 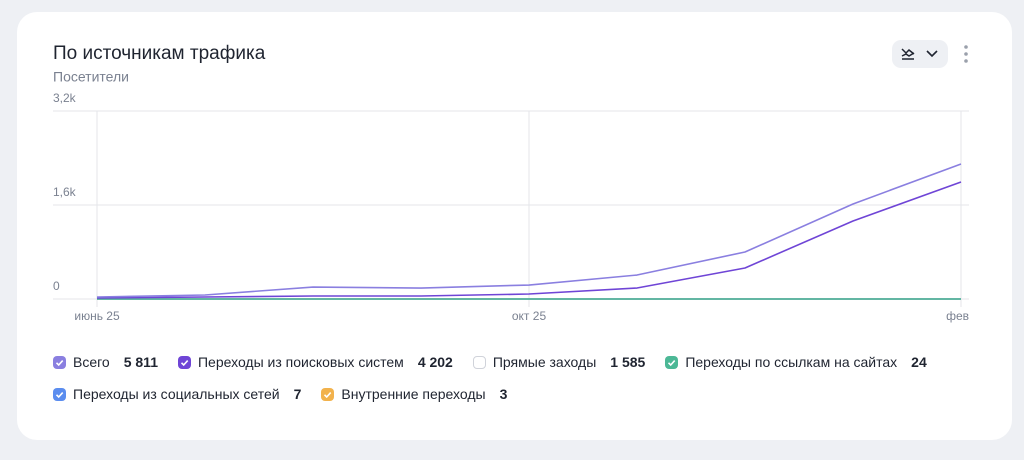 I want to click on legend-item: Переходы по ссылкам на сайтах 24, so click(x=796, y=362).